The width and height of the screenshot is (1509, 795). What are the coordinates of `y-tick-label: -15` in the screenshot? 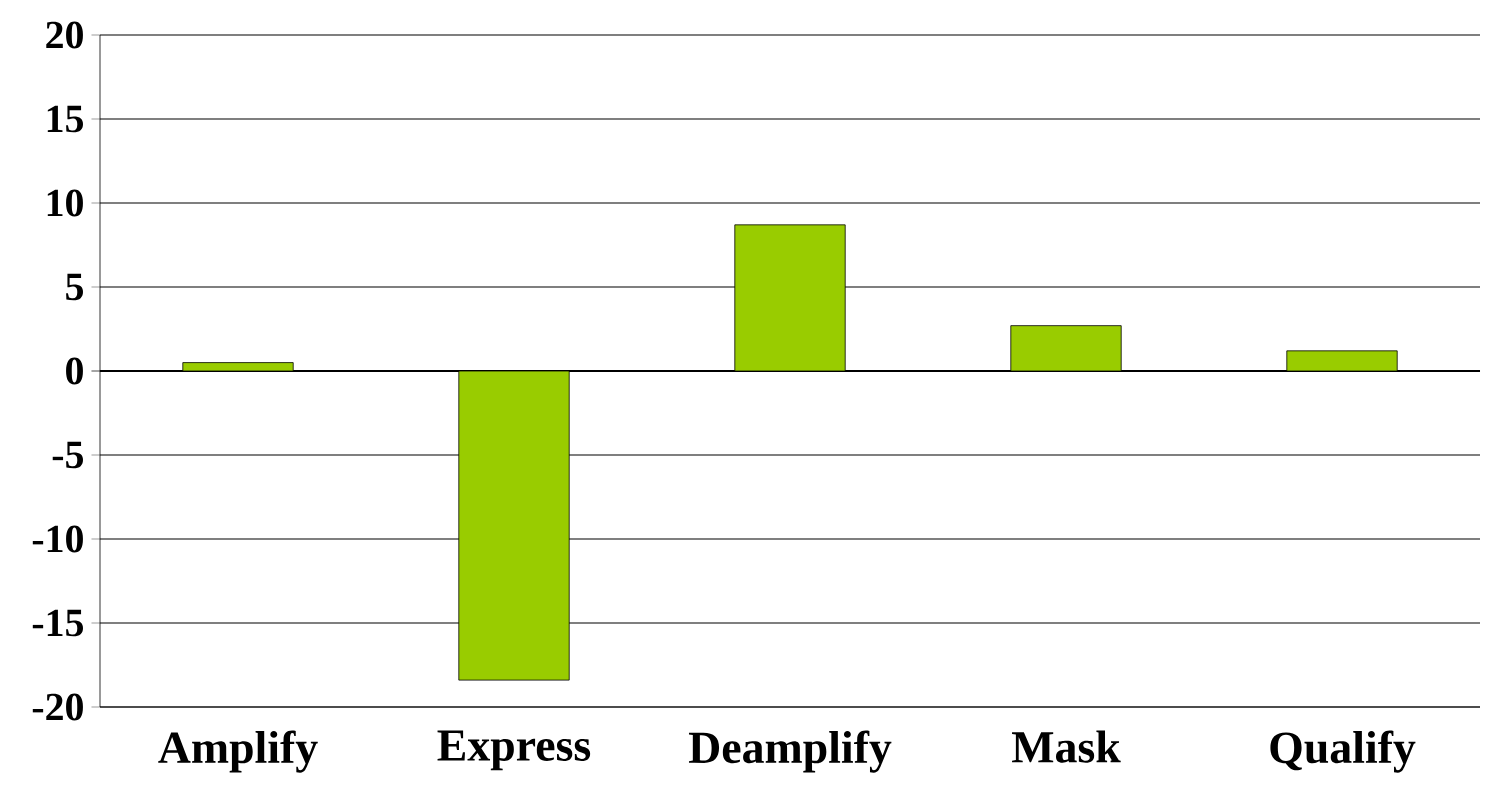 It's located at (57, 623).